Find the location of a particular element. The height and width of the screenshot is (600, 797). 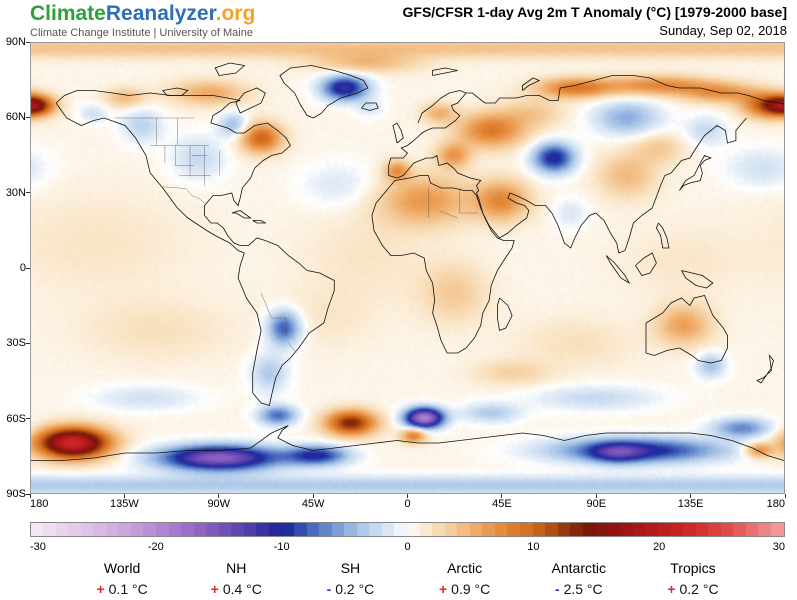

lon-tick-label: 45E is located at coordinates (502, 504).